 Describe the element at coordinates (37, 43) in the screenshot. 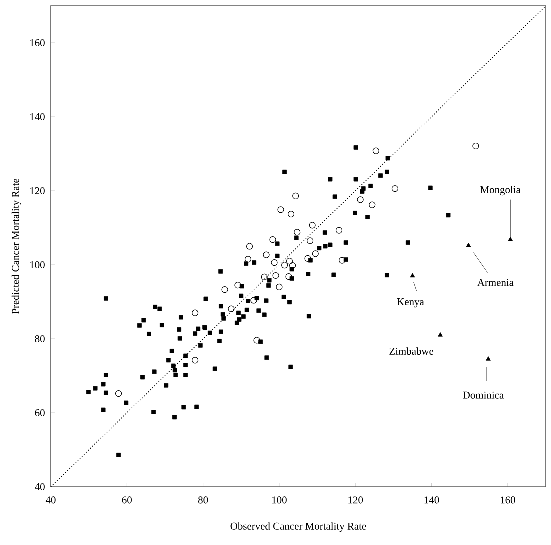

I see `y-tick-label: 160` at that location.